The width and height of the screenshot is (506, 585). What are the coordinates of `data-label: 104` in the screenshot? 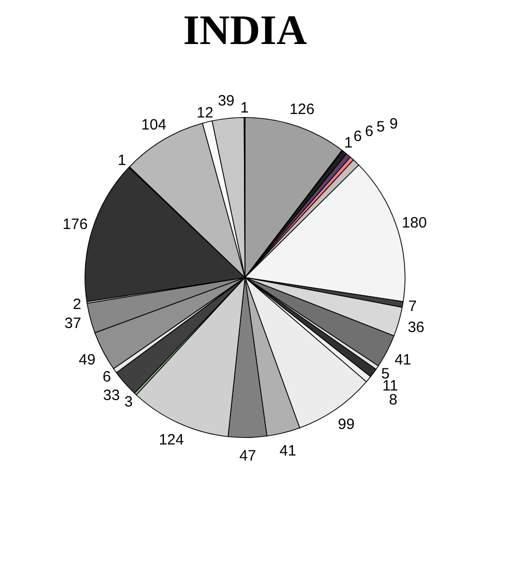 It's located at (153, 125).